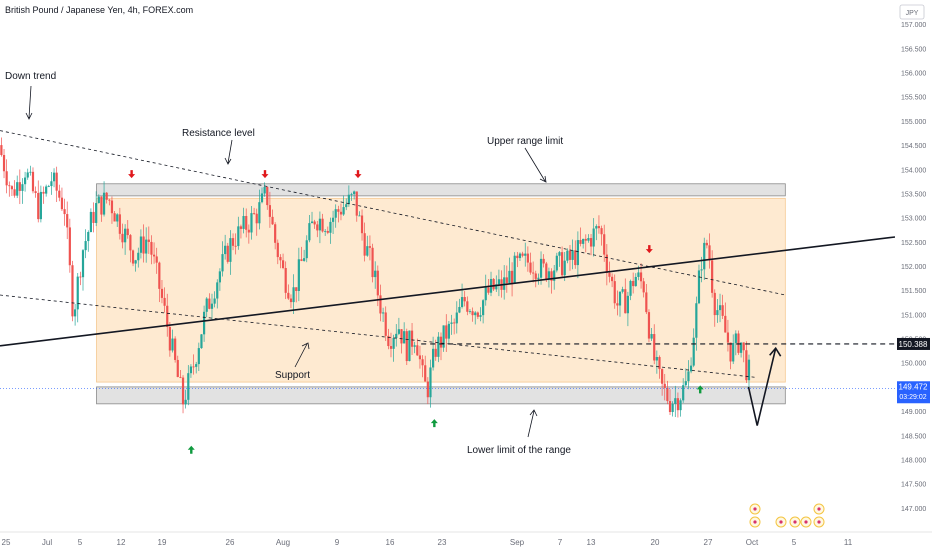 The height and width of the screenshot is (550, 932). What do you see at coordinates (121, 542) in the screenshot?
I see `time-tick-label: 12` at bounding box center [121, 542].